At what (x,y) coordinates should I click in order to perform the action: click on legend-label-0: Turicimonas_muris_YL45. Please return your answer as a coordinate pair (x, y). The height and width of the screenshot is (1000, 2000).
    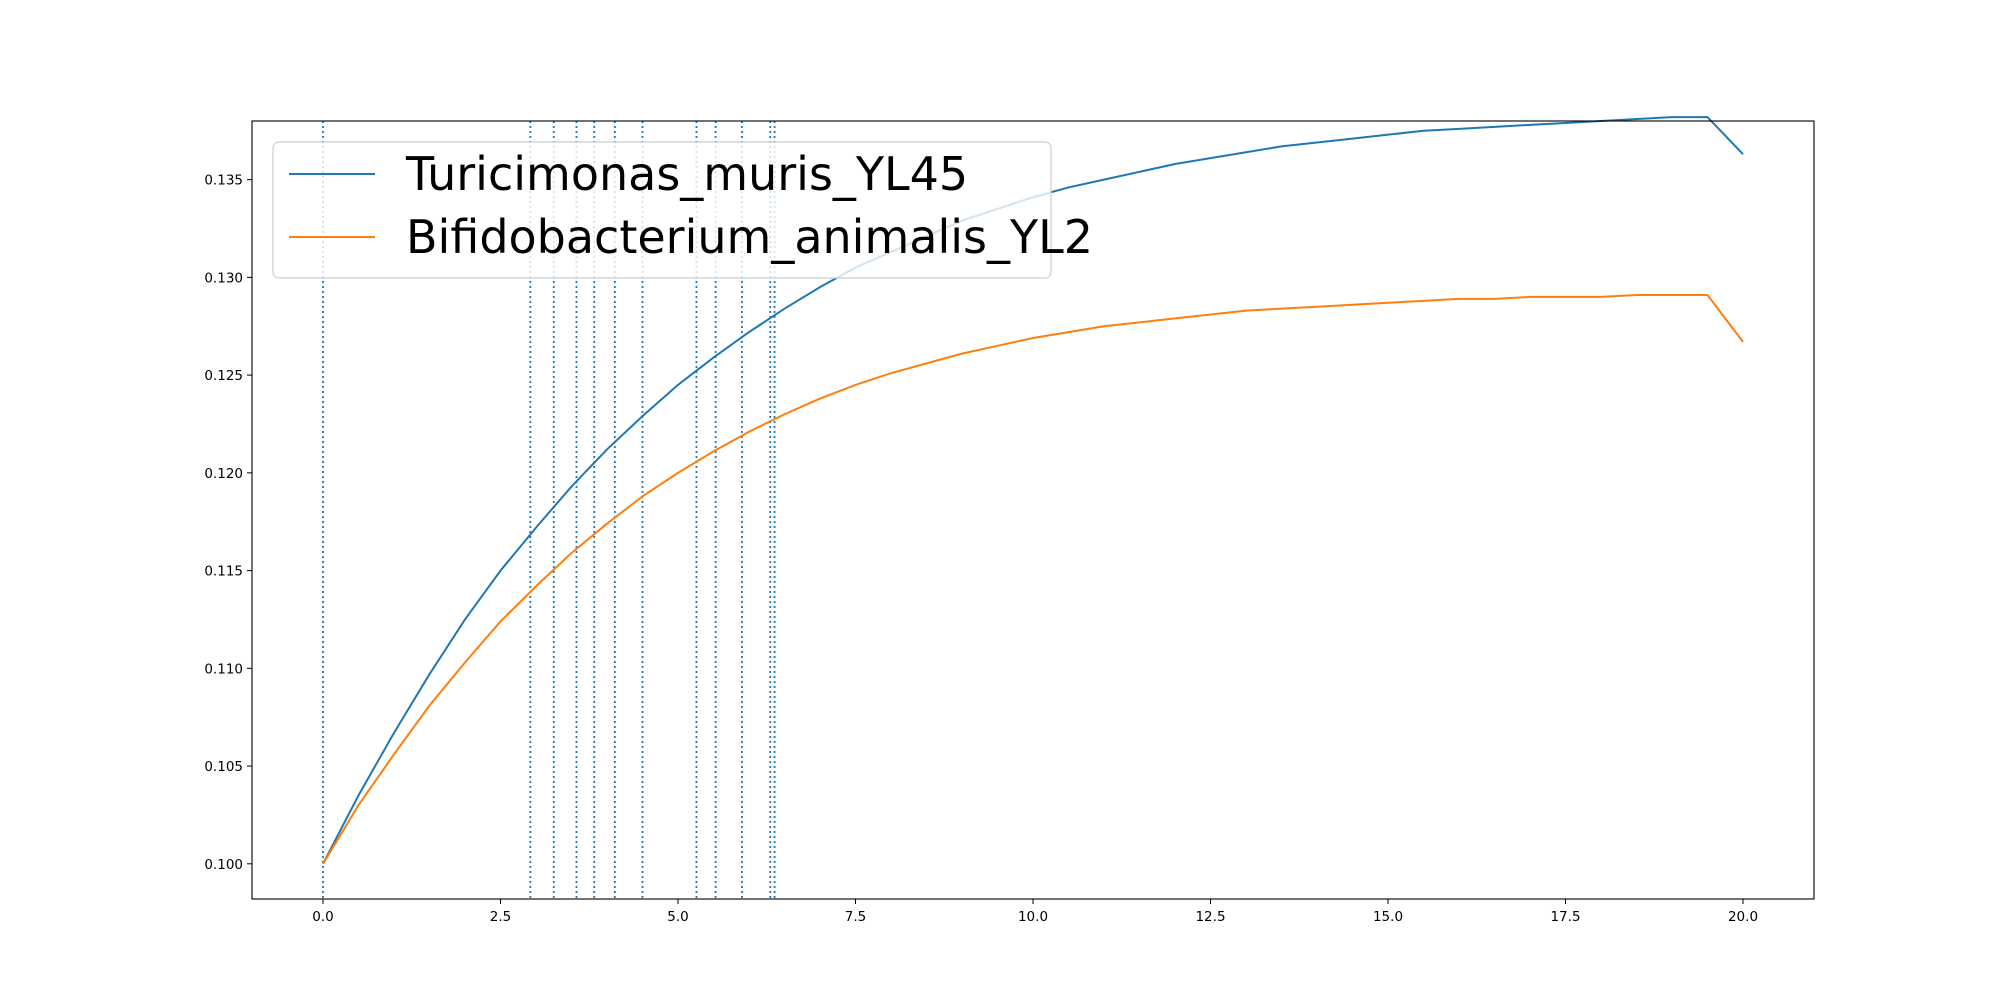
    Looking at the image, I should click on (686, 174).